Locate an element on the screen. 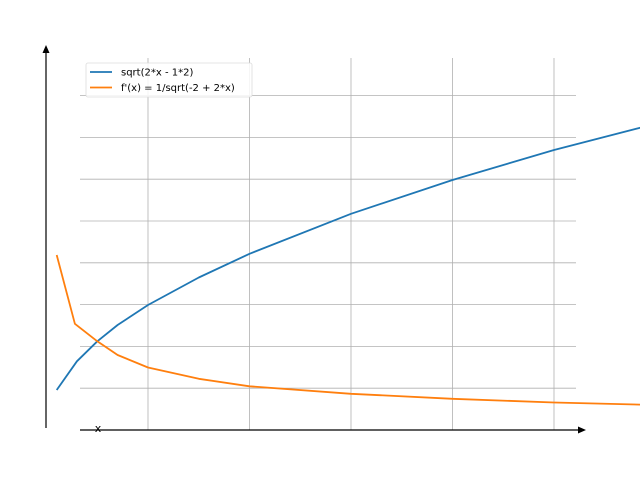 Image resolution: width=640 pixels, height=480 pixels. x-axis-arrow is located at coordinates (582, 430).